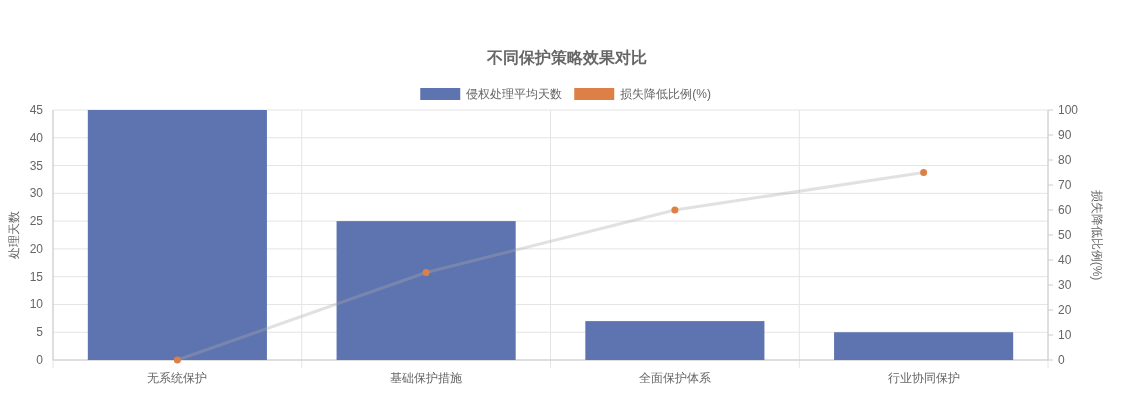  Describe the element at coordinates (40, 332) in the screenshot. I see `y-tick-label: 5` at that location.